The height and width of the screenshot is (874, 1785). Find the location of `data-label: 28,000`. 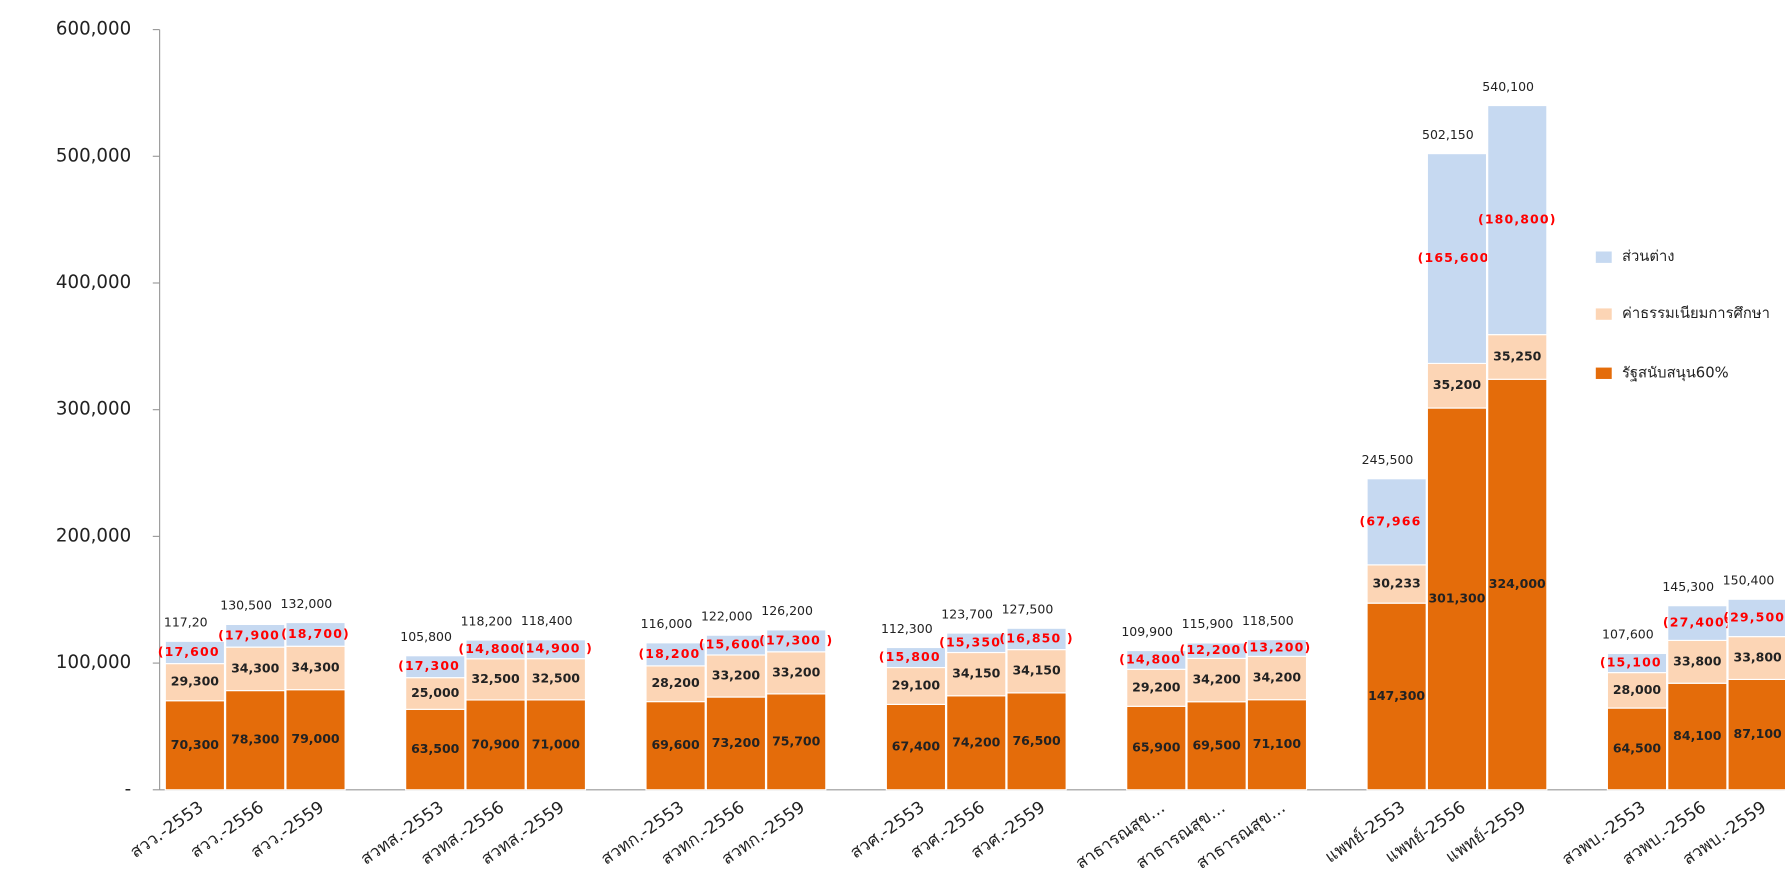

data-label: 28,000 is located at coordinates (1637, 689).